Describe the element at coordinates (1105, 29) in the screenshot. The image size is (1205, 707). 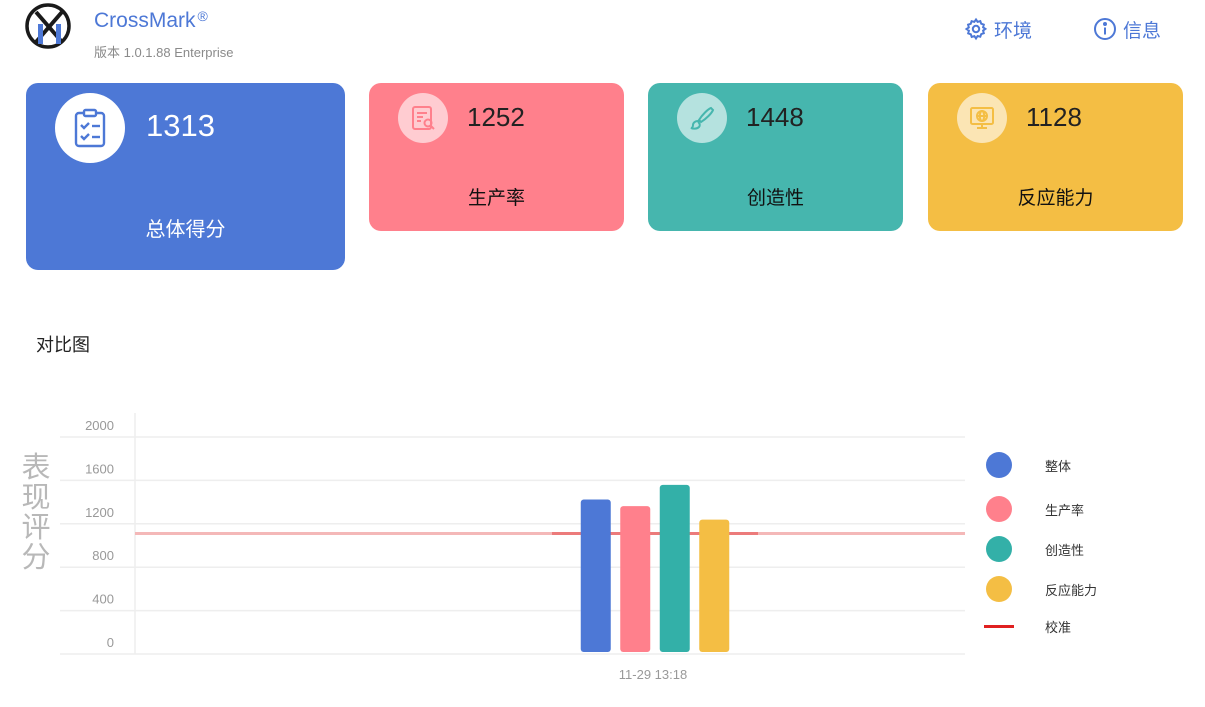
I see `info-icon` at that location.